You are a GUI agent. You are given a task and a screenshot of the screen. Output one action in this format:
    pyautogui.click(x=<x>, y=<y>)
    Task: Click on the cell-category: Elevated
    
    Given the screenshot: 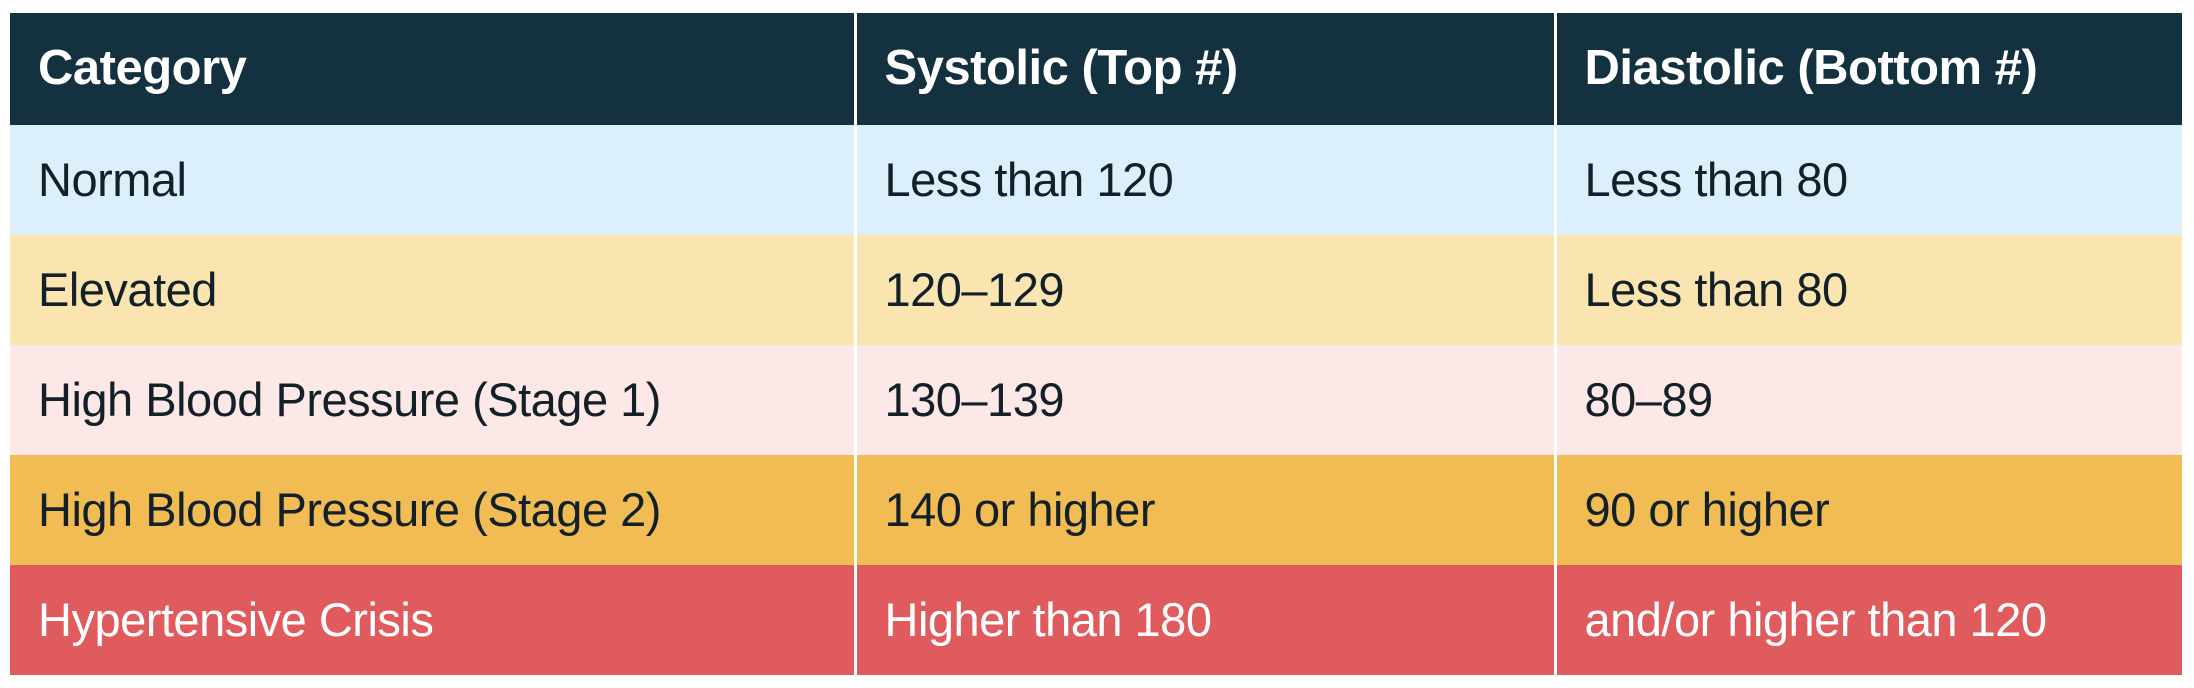 What is the action you would take?
    pyautogui.click(x=127, y=290)
    